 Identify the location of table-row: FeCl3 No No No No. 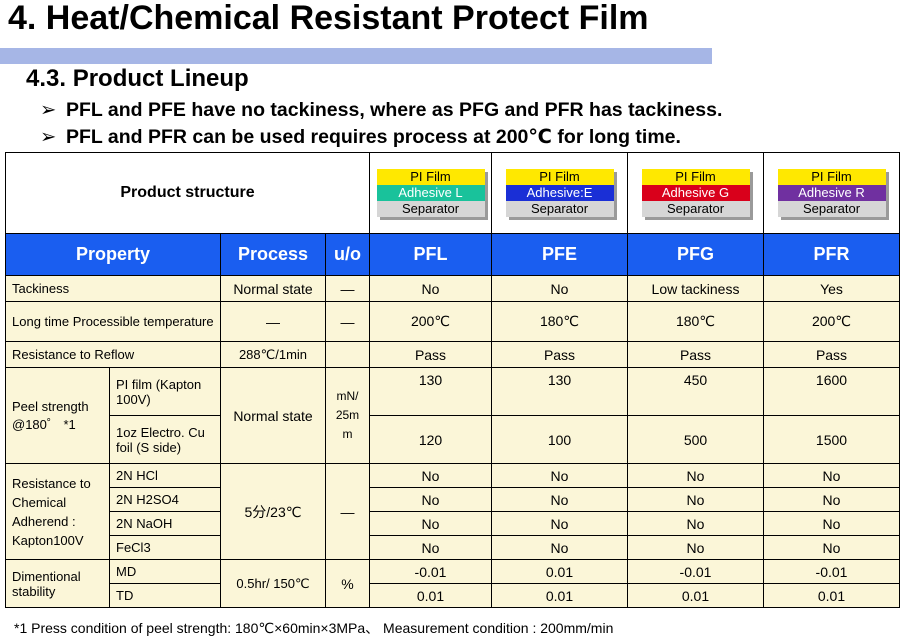
(453, 547).